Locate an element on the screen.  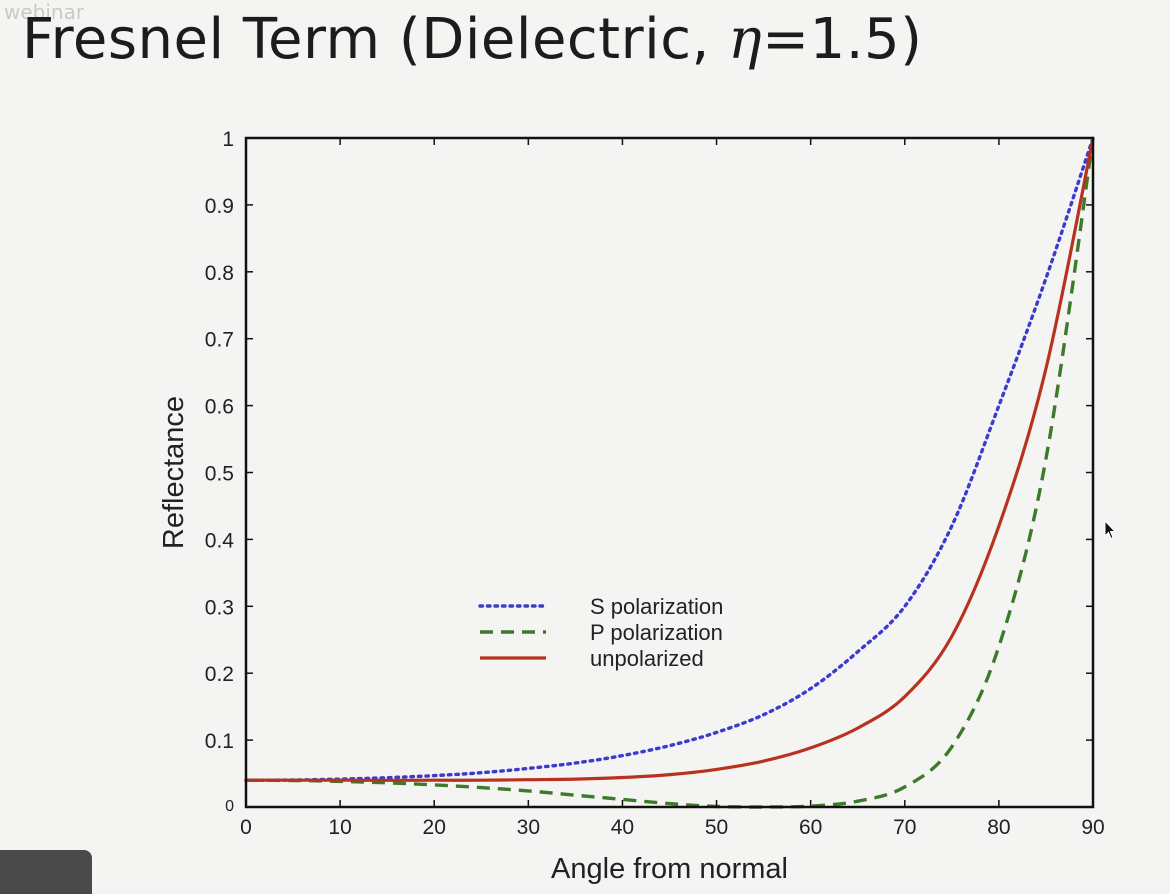
x-tick-label: 20 is located at coordinates (434, 827).